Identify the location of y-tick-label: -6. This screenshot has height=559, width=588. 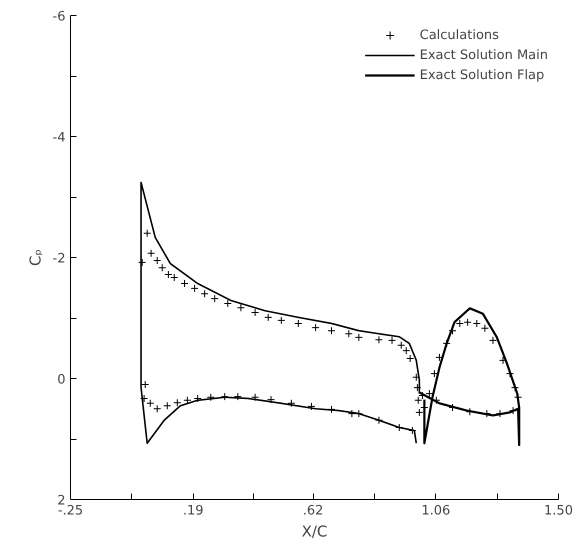
(59, 17).